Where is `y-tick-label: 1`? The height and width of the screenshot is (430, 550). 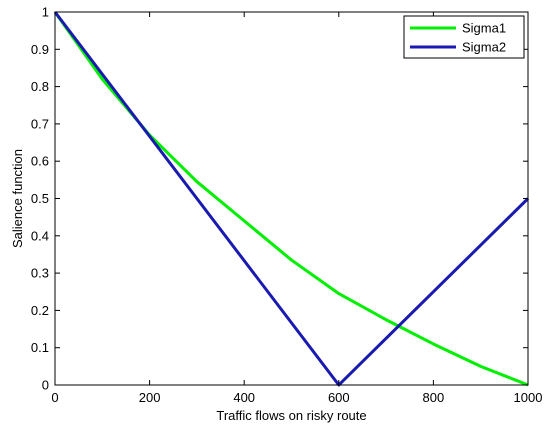 y-tick-label: 1 is located at coordinates (45, 12).